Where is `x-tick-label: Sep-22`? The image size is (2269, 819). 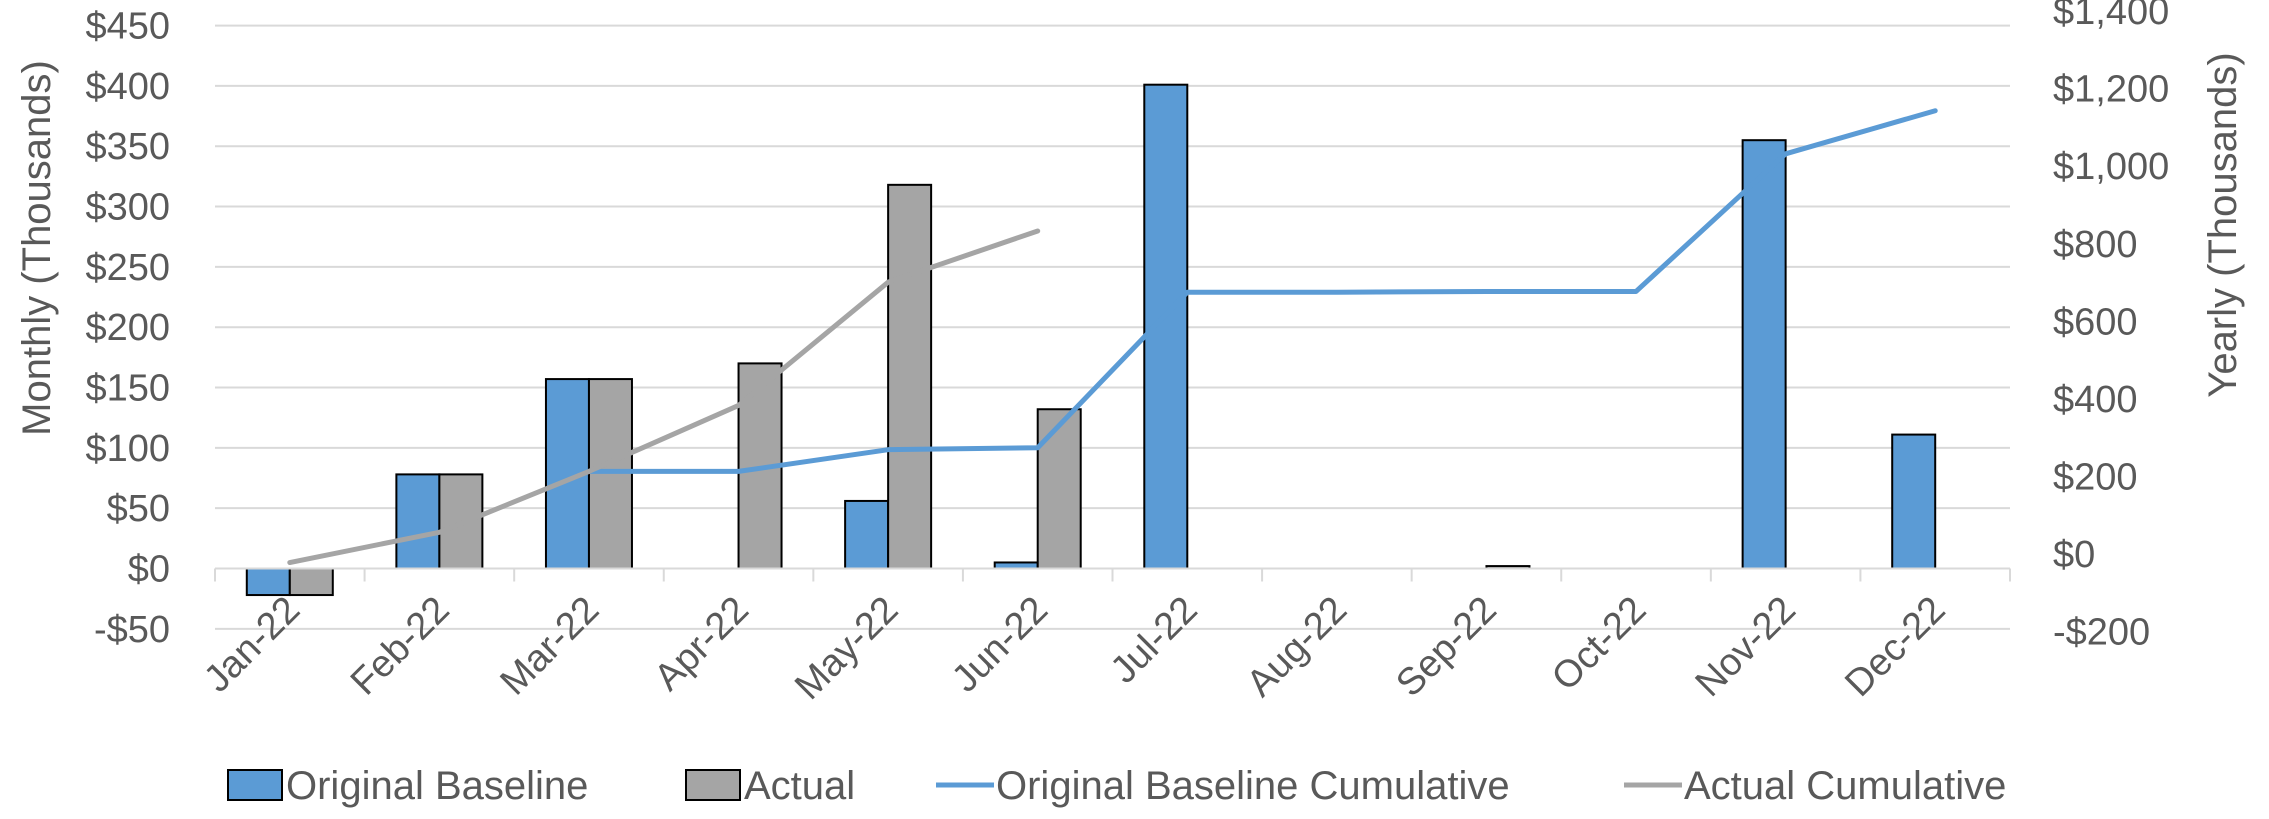 x-tick-label: Sep-22 is located at coordinates (1446, 647).